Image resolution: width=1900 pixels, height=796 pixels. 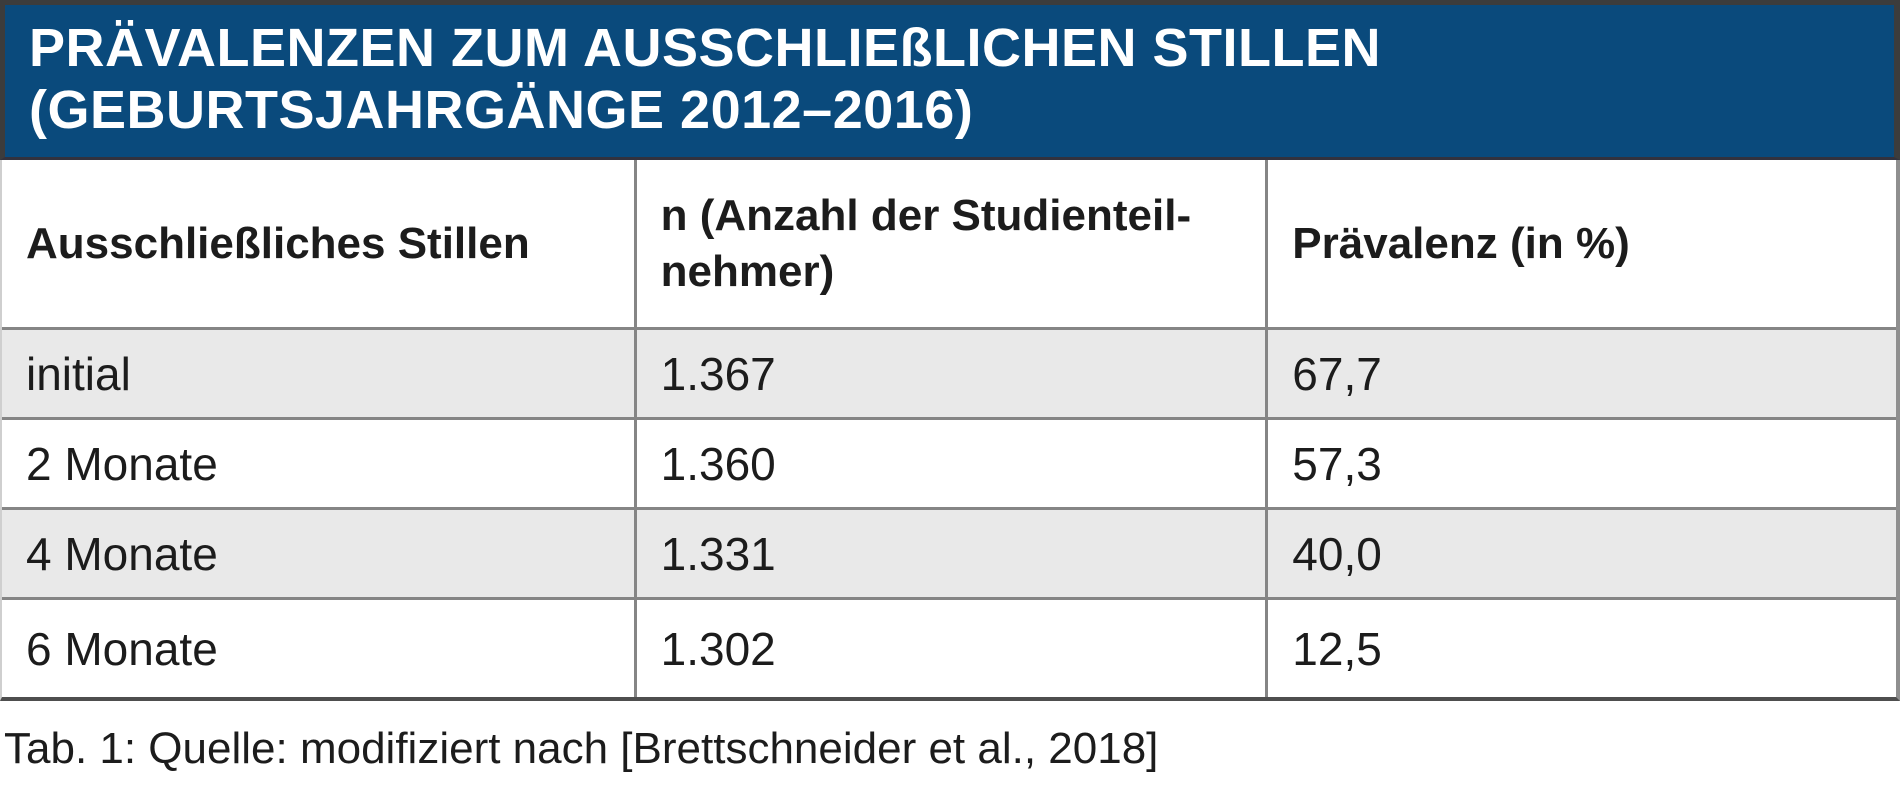 I want to click on cell-n: 1.367, so click(x=949, y=373).